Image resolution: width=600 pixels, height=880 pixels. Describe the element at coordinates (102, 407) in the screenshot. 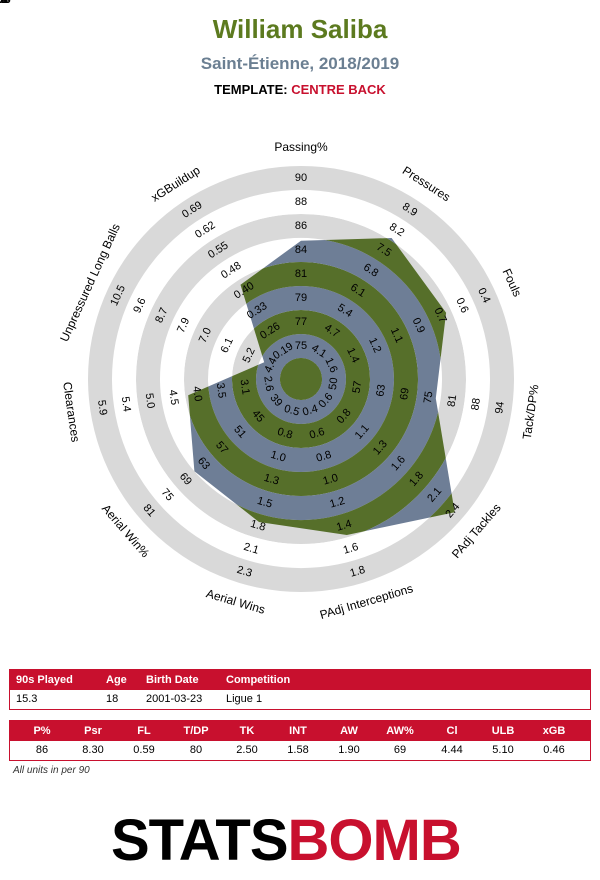

I see `axis-8-tick-7: 5.9` at that location.